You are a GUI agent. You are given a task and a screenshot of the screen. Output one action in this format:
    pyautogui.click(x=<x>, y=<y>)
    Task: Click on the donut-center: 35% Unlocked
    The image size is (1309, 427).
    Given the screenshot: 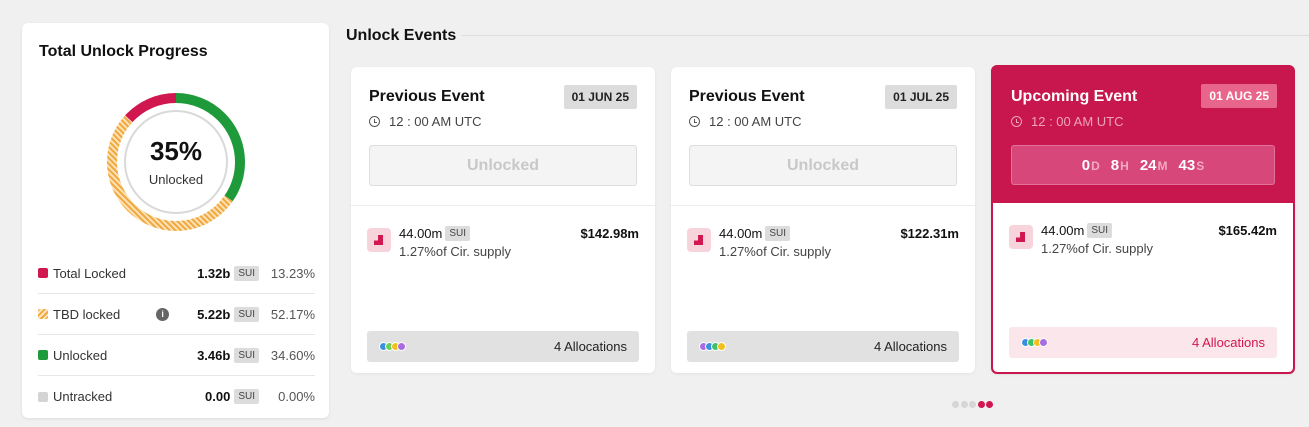 What is the action you would take?
    pyautogui.click(x=176, y=162)
    